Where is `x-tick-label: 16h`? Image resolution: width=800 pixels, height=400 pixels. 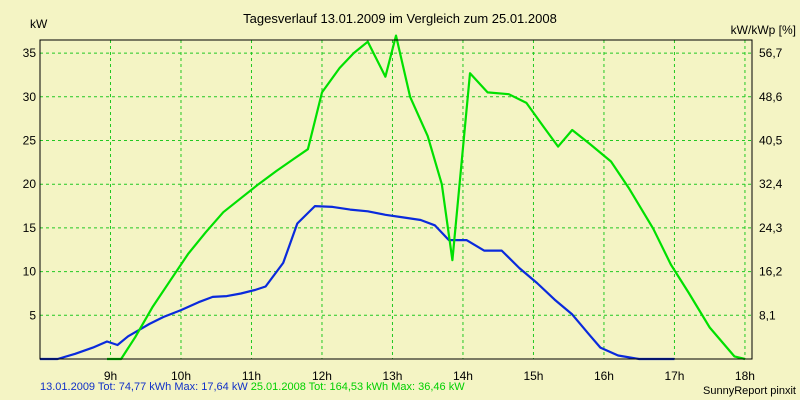 x-tick-label: 16h is located at coordinates (604, 376).